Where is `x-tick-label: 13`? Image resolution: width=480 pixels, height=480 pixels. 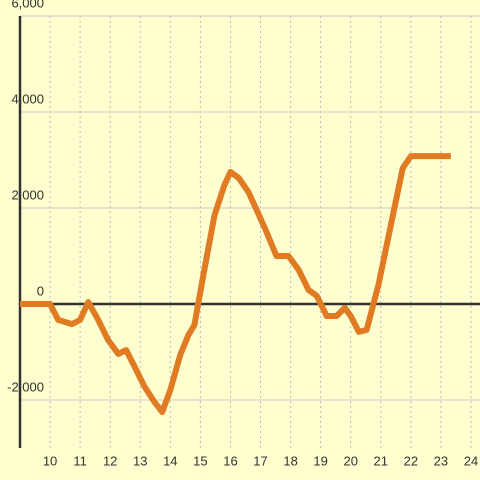 x-tick-label: 13 is located at coordinates (140, 460).